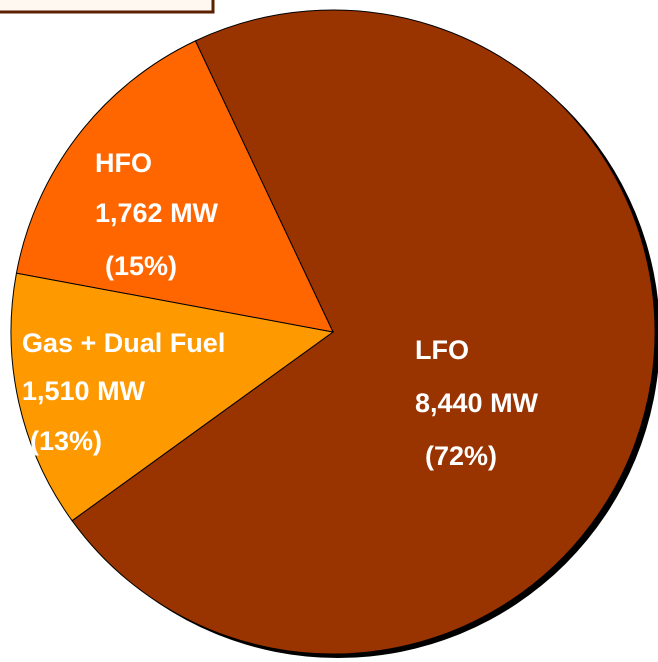  Describe the element at coordinates (123, 343) in the screenshot. I see `slice-label: Gas + Dual Fuel` at that location.